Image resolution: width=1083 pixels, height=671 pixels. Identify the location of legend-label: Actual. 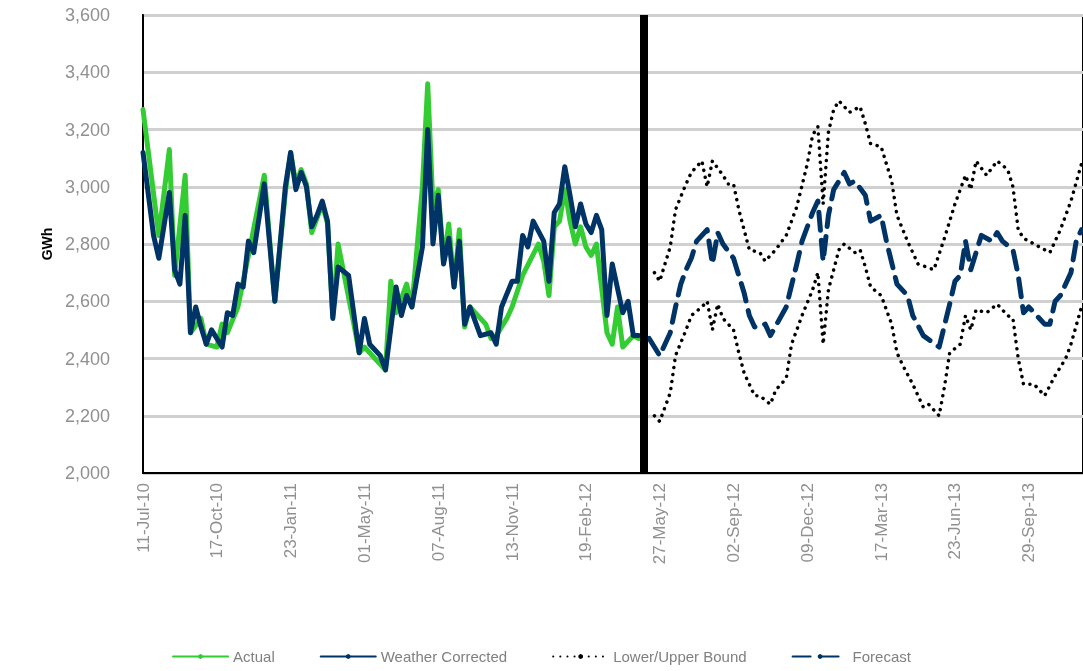
(254, 656).